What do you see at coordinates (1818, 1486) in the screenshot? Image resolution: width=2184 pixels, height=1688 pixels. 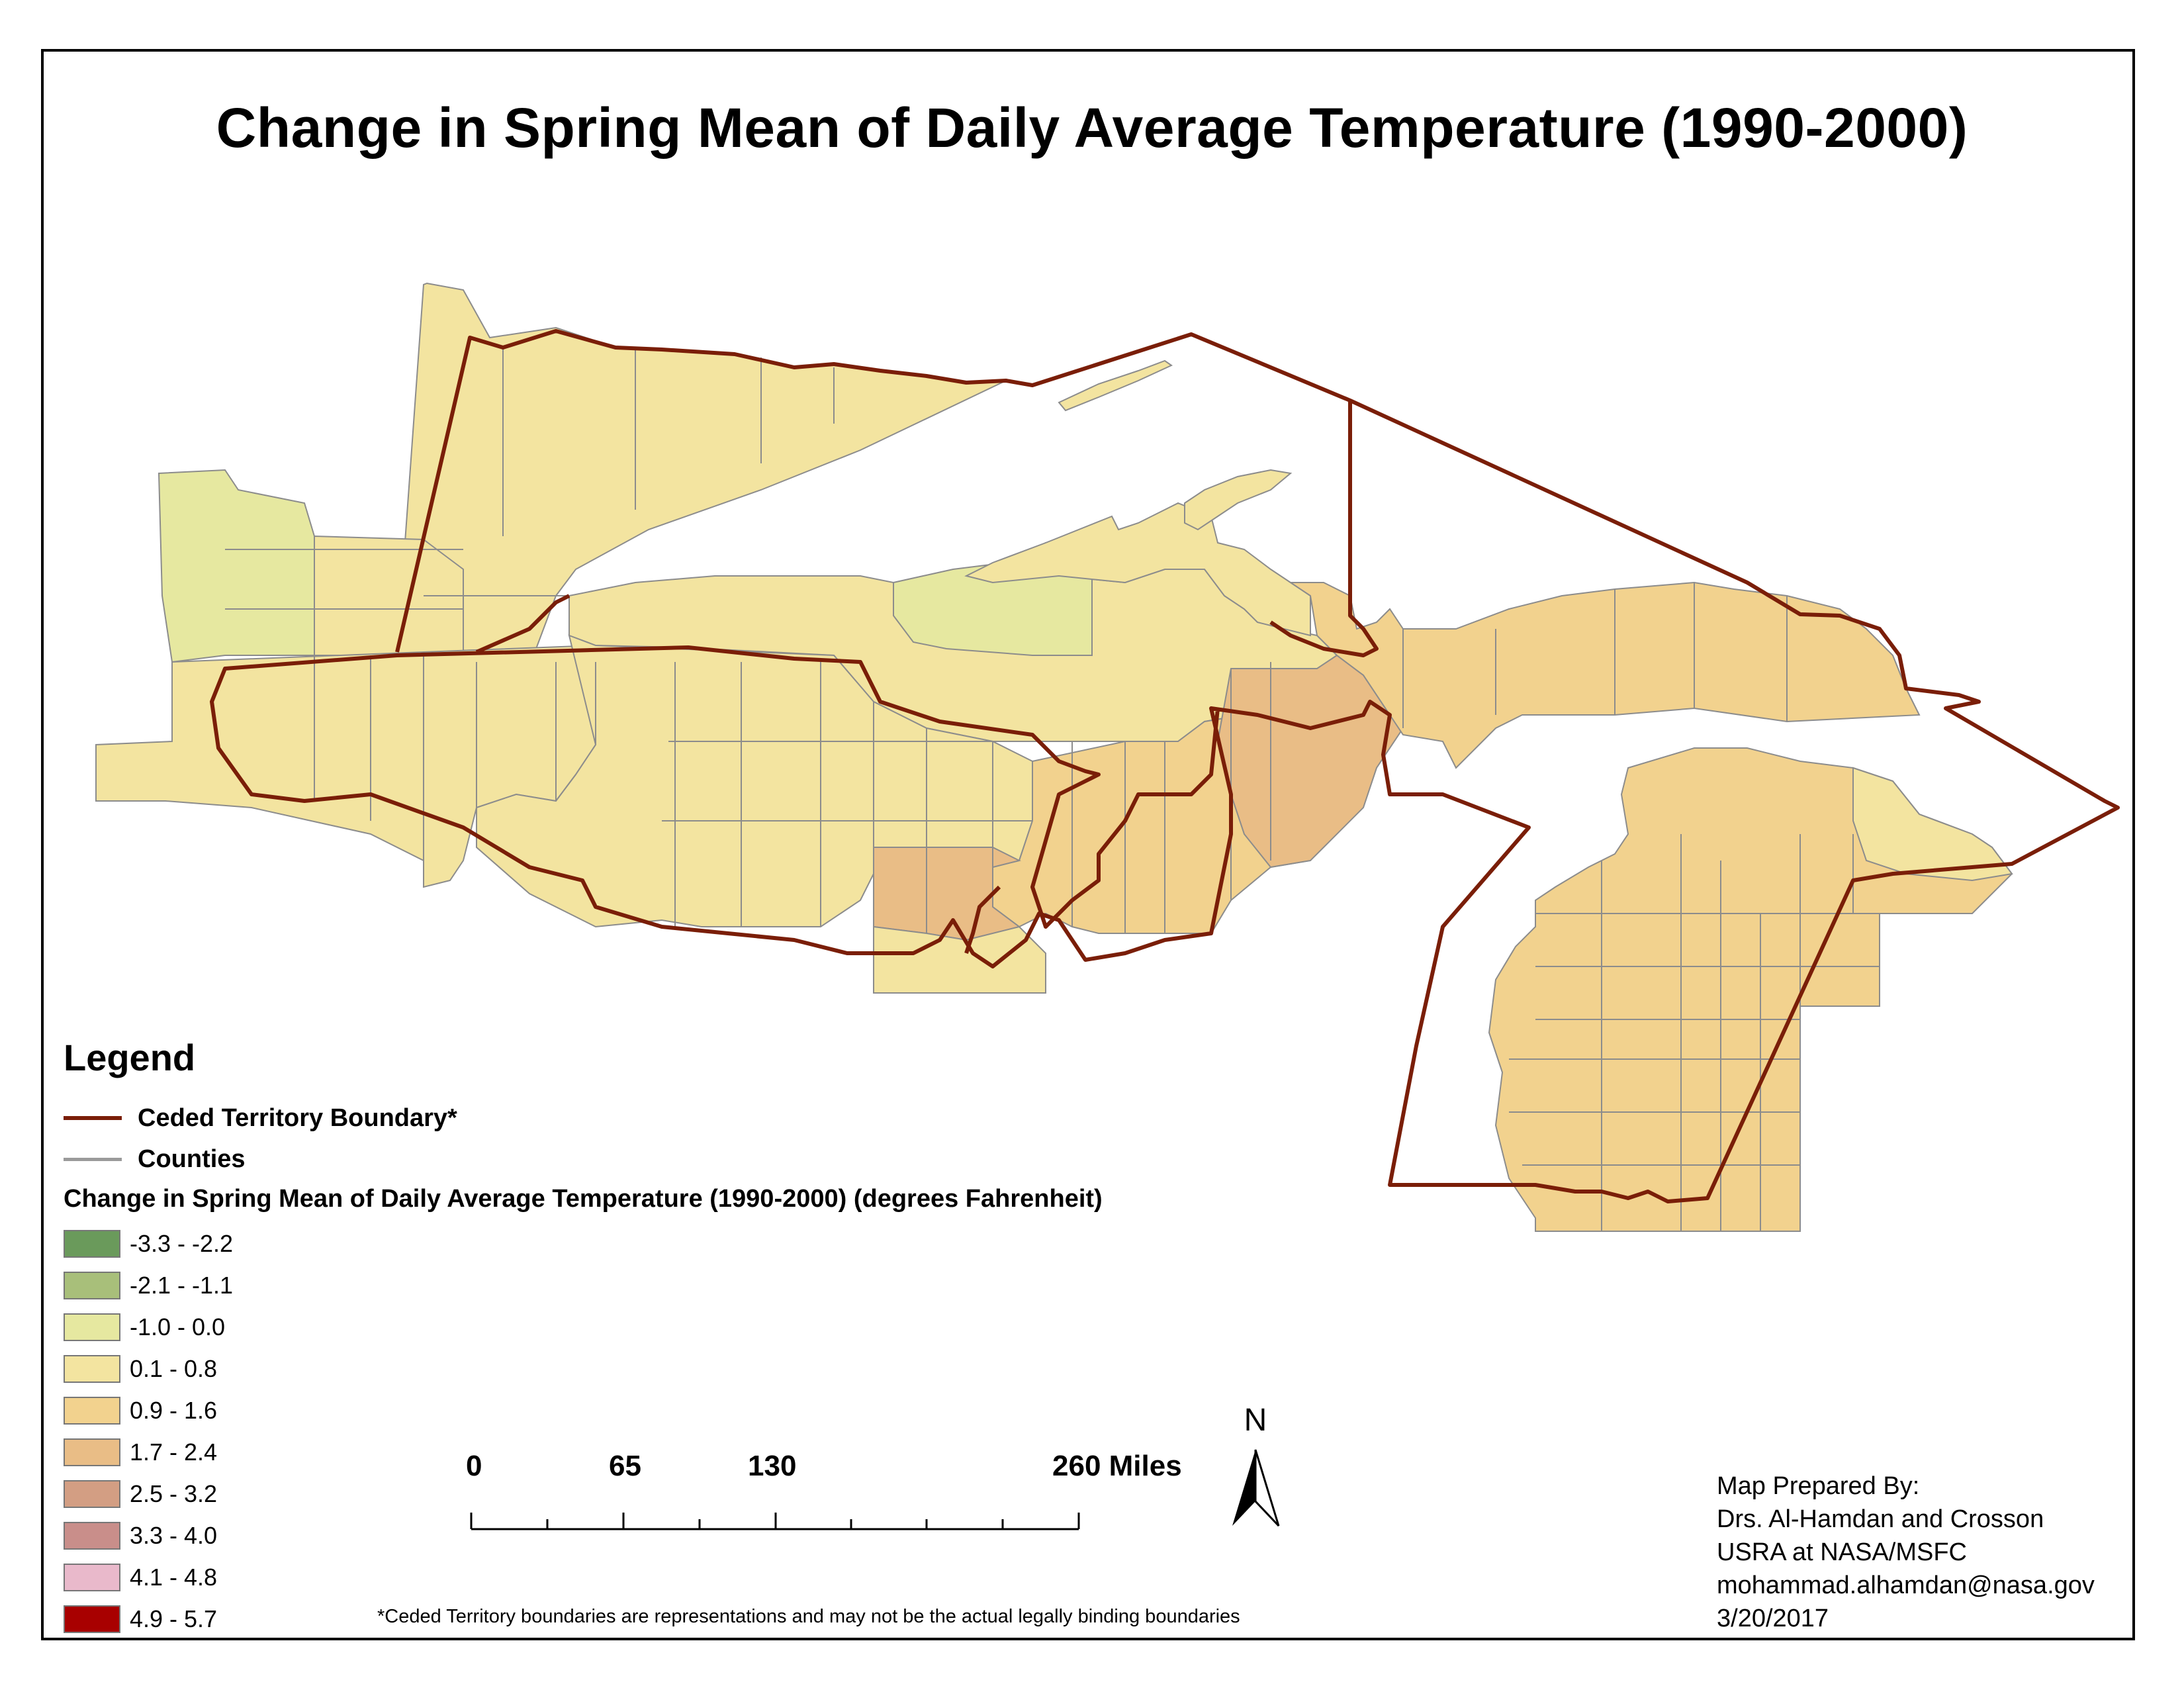 I see `credits-line-1: Map Prepared By:` at bounding box center [1818, 1486].